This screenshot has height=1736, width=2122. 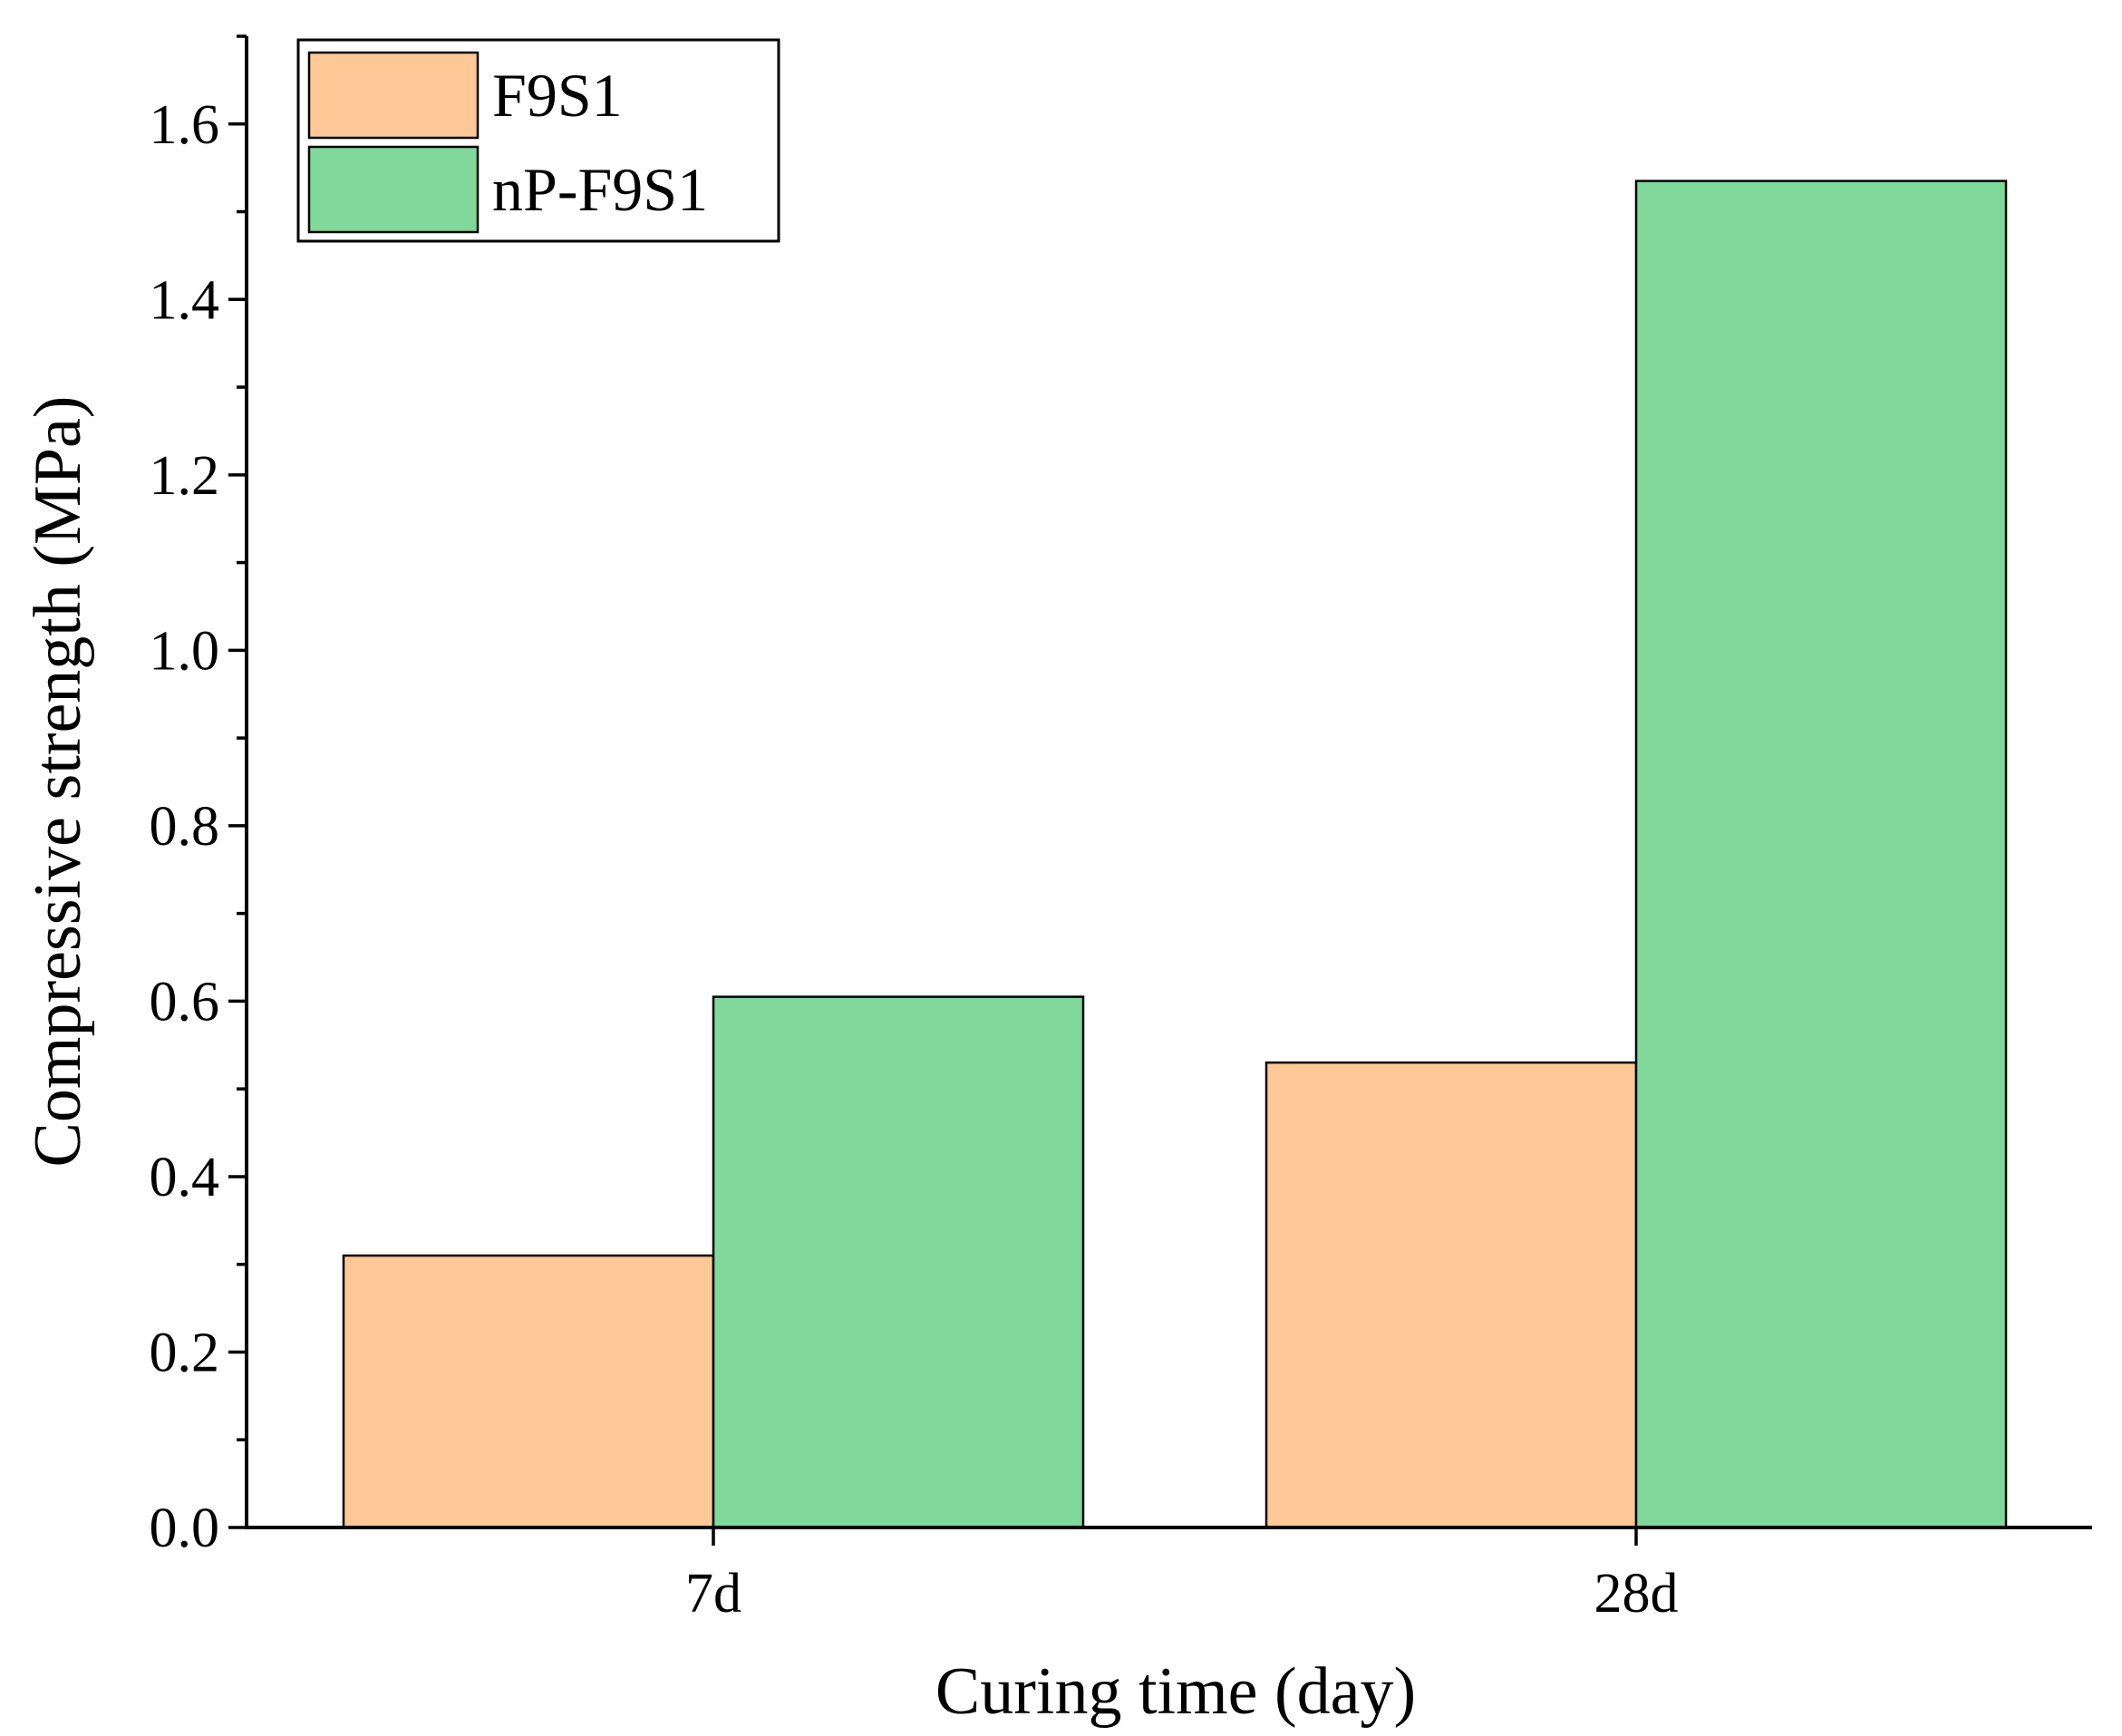 What do you see at coordinates (1636, 1593) in the screenshot?
I see `x-tick-label: 28d` at bounding box center [1636, 1593].